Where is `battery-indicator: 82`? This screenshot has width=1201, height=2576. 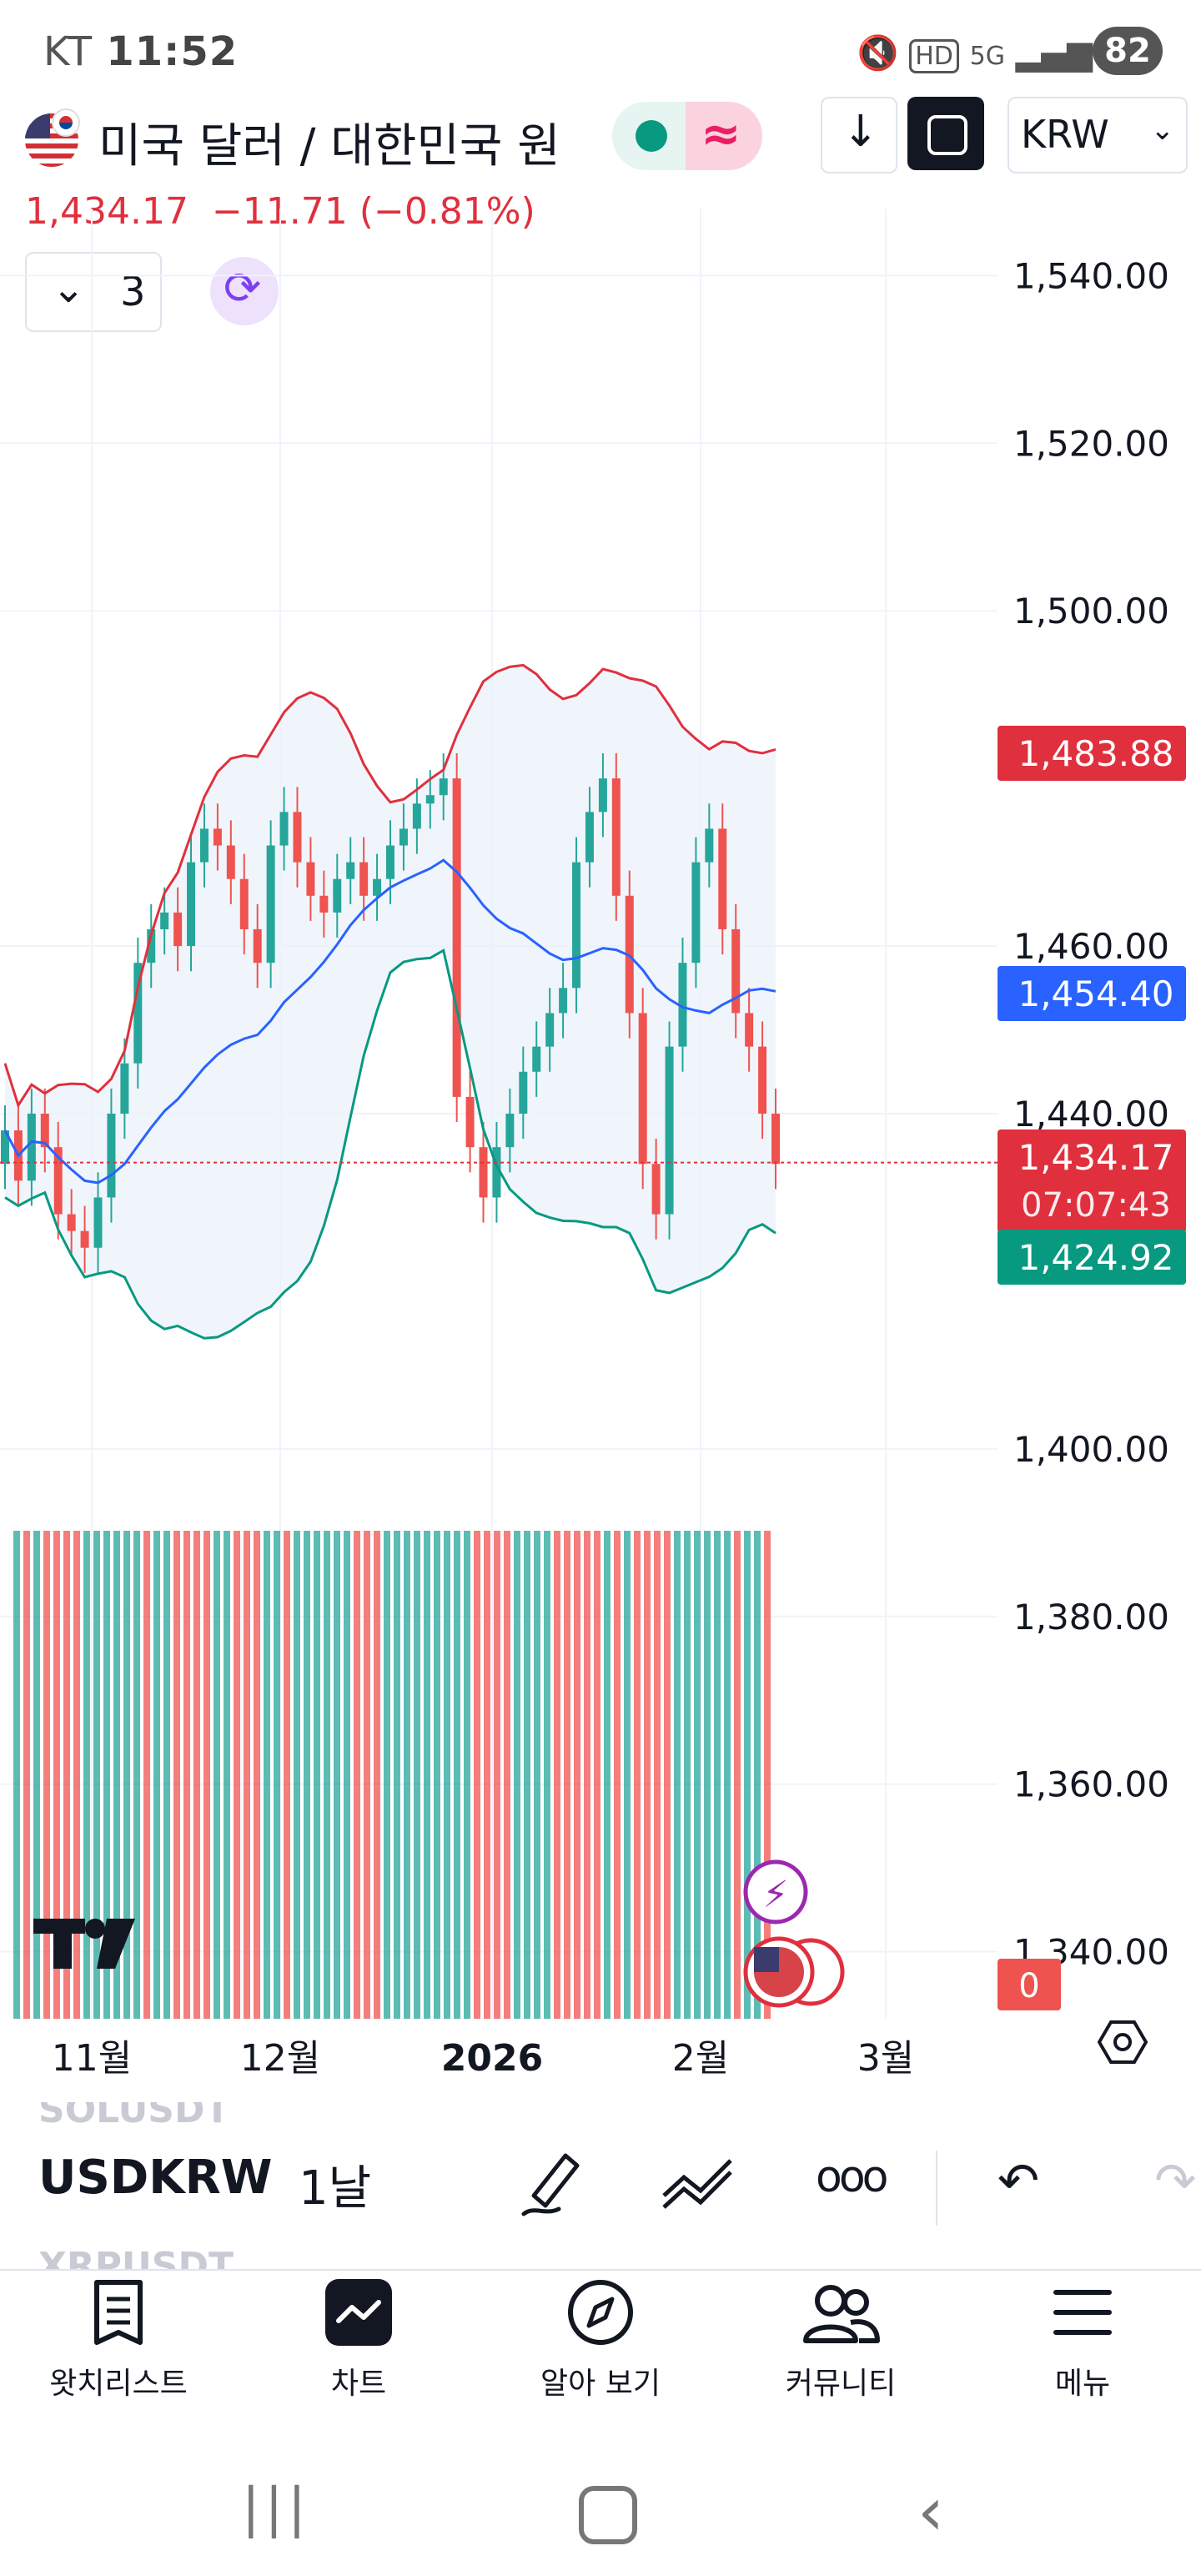 battery-indicator: 82 is located at coordinates (1128, 51).